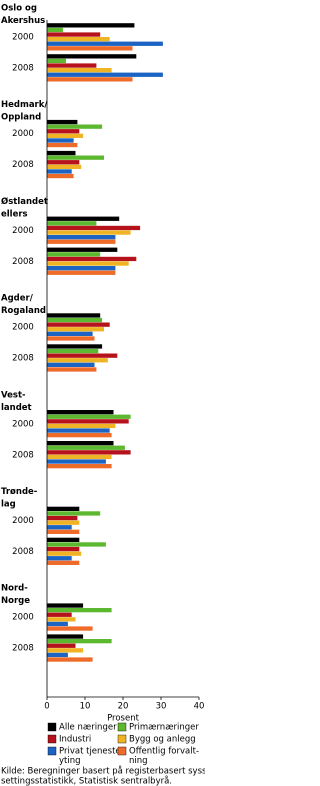 Image resolution: width=320 pixels, height=786 pixels. What do you see at coordinates (161, 707) in the screenshot?
I see `x-tick-label: 30` at bounding box center [161, 707].